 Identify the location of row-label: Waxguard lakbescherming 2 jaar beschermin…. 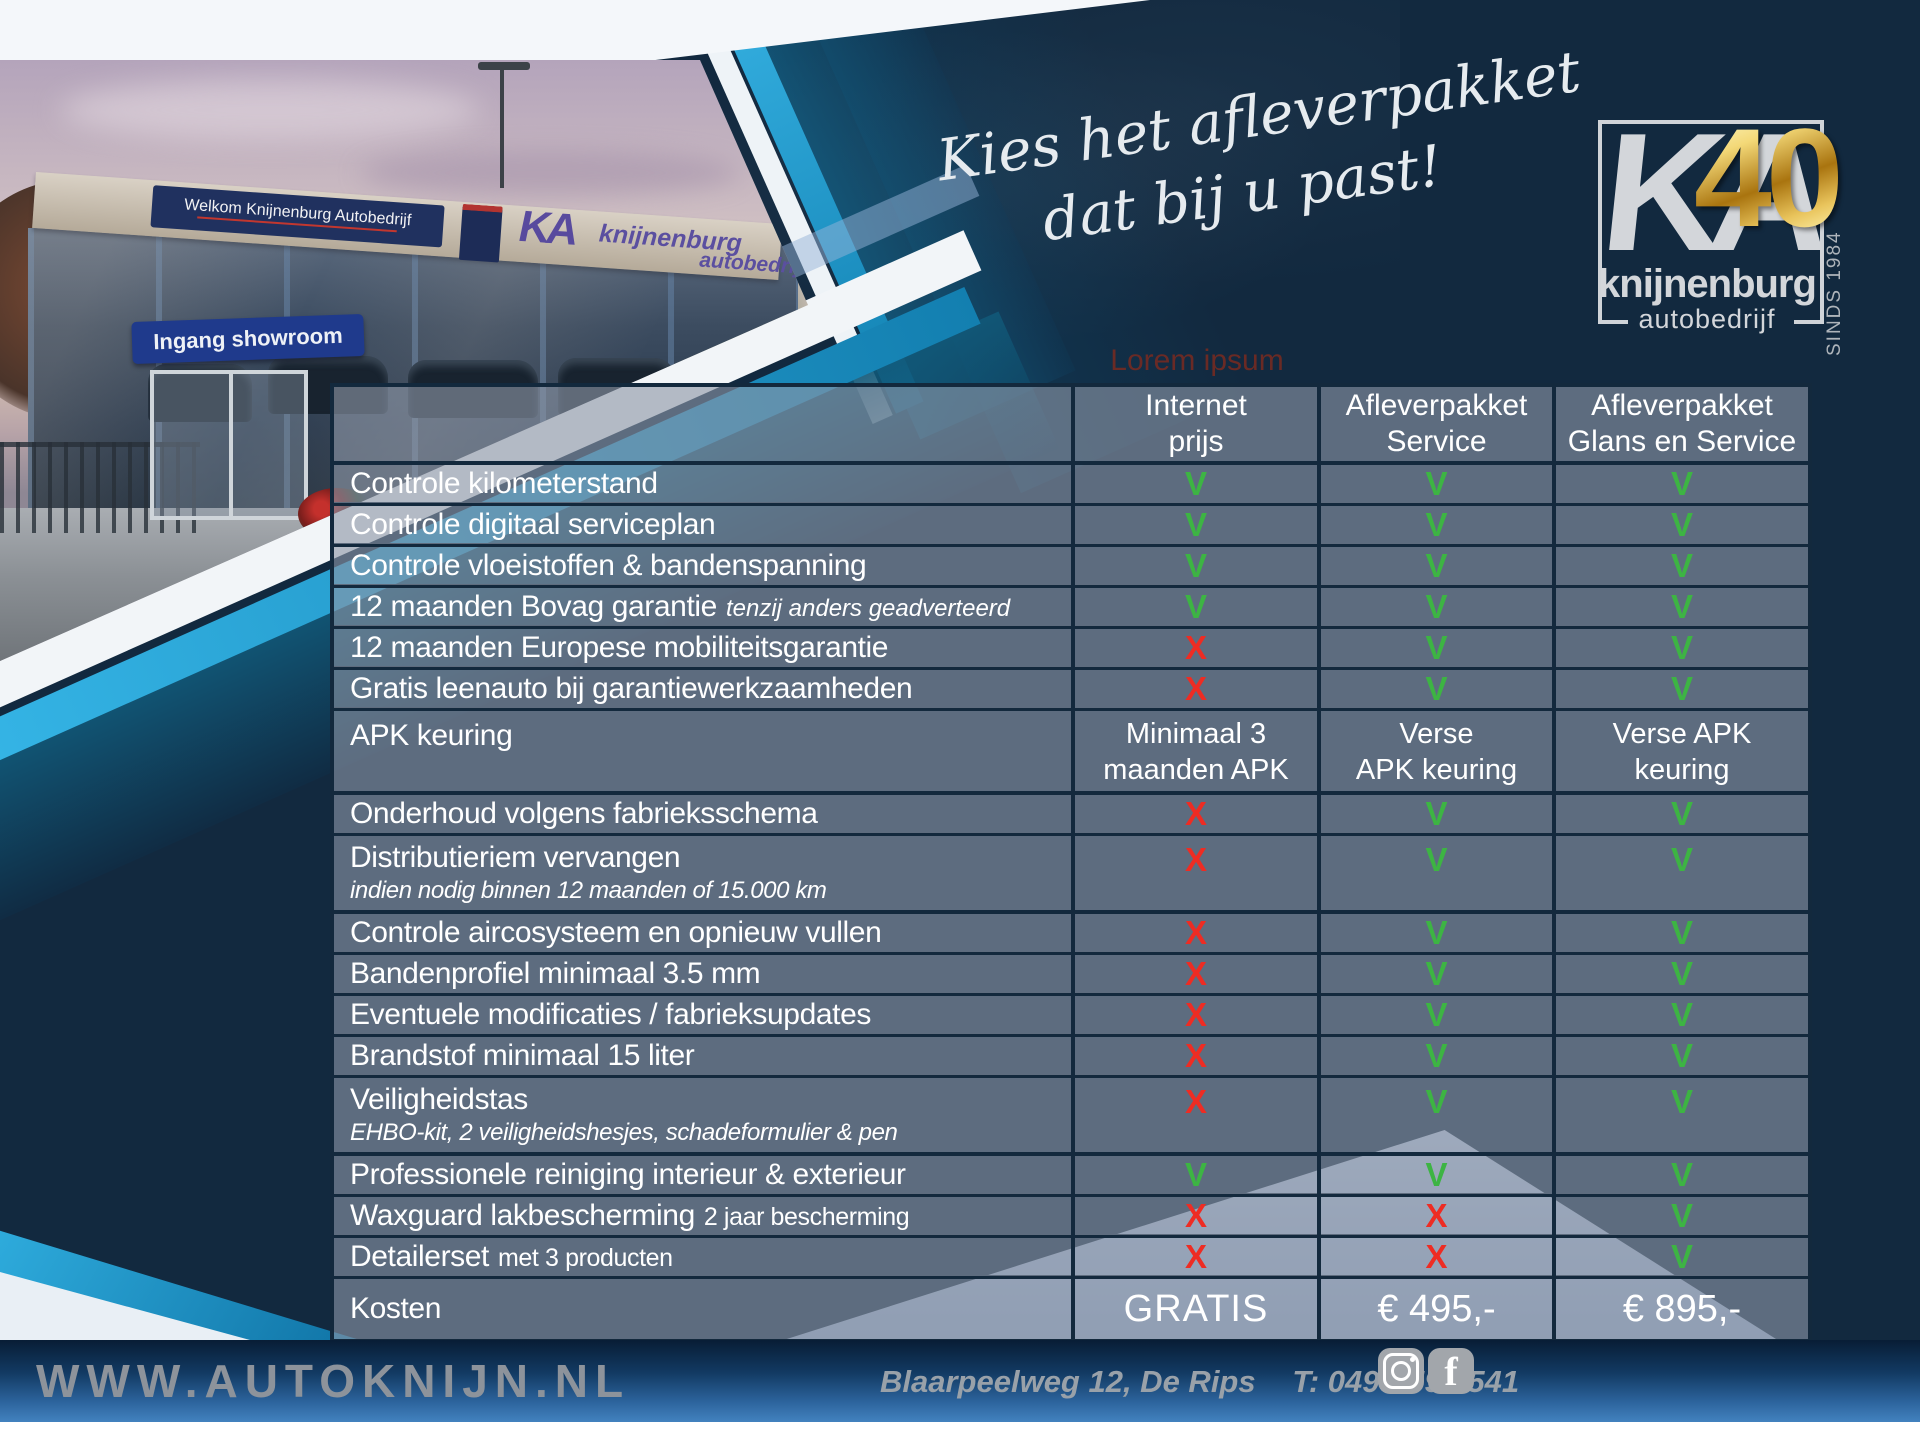
(704, 1216).